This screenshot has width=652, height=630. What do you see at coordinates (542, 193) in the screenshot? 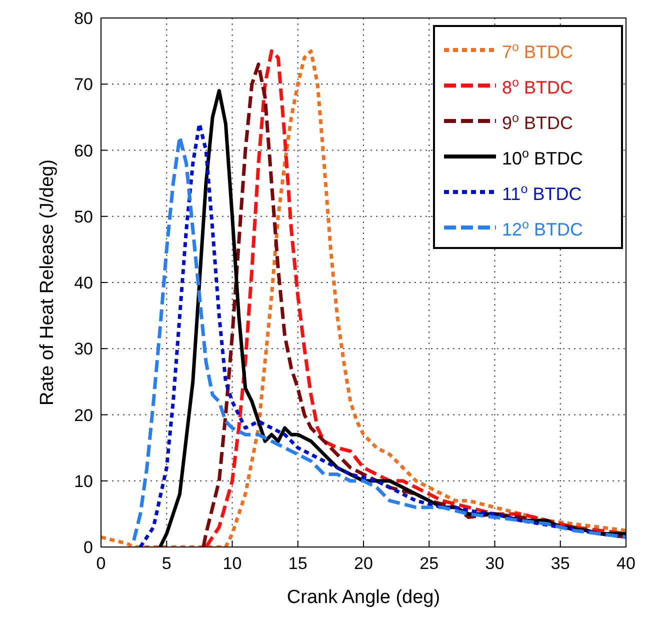
I see `legend-label: 11$^{o}$ BTDC` at bounding box center [542, 193].